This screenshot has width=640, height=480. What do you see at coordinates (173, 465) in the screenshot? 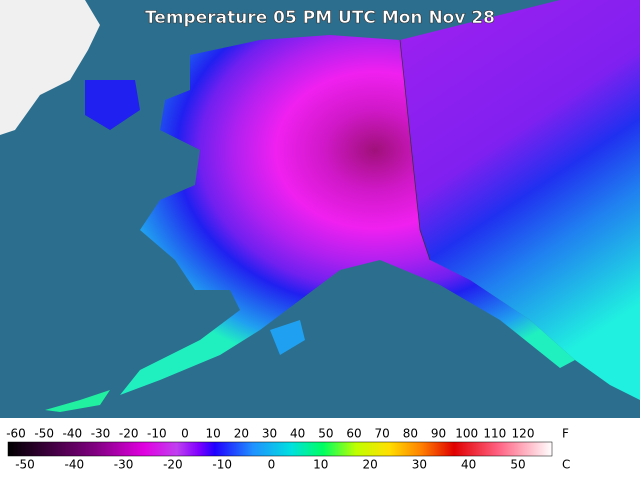
I see `celsius-label: -20` at bounding box center [173, 465].